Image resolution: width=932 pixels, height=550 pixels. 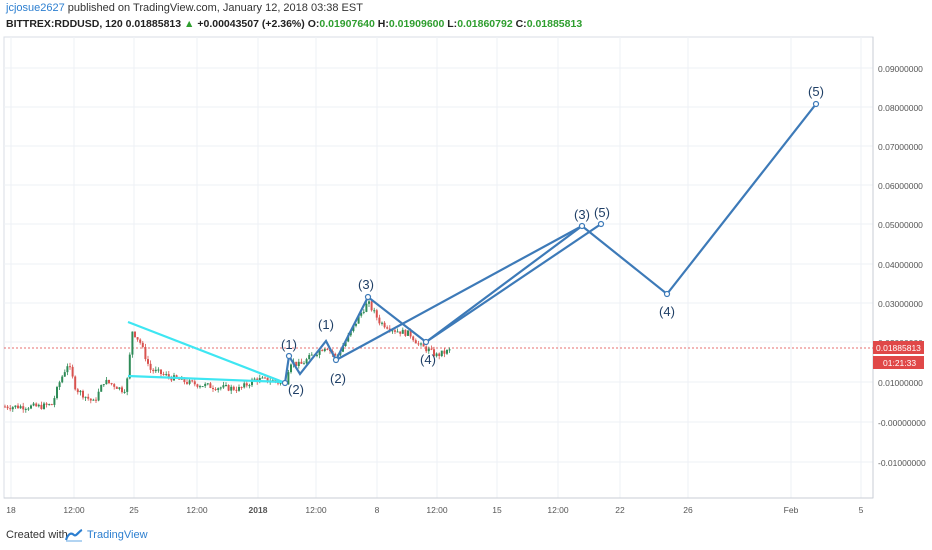 What do you see at coordinates (134, 510) in the screenshot?
I see `x-tick-label: 25` at bounding box center [134, 510].